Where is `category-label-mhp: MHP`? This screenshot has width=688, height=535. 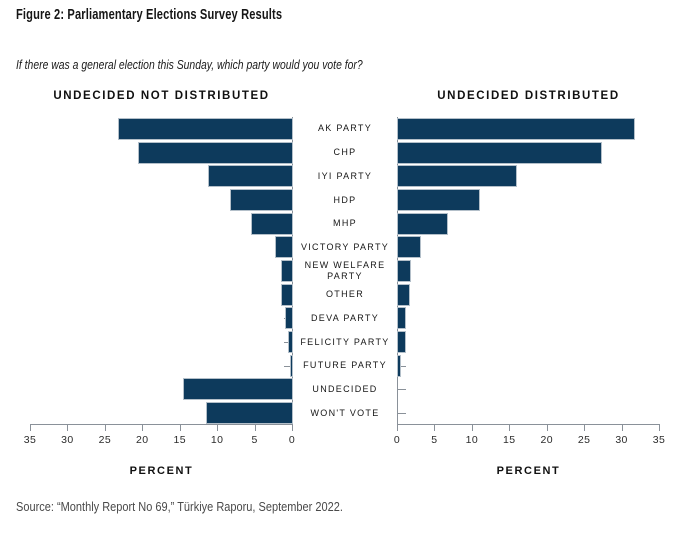
category-label-mhp: MHP is located at coordinates (345, 223).